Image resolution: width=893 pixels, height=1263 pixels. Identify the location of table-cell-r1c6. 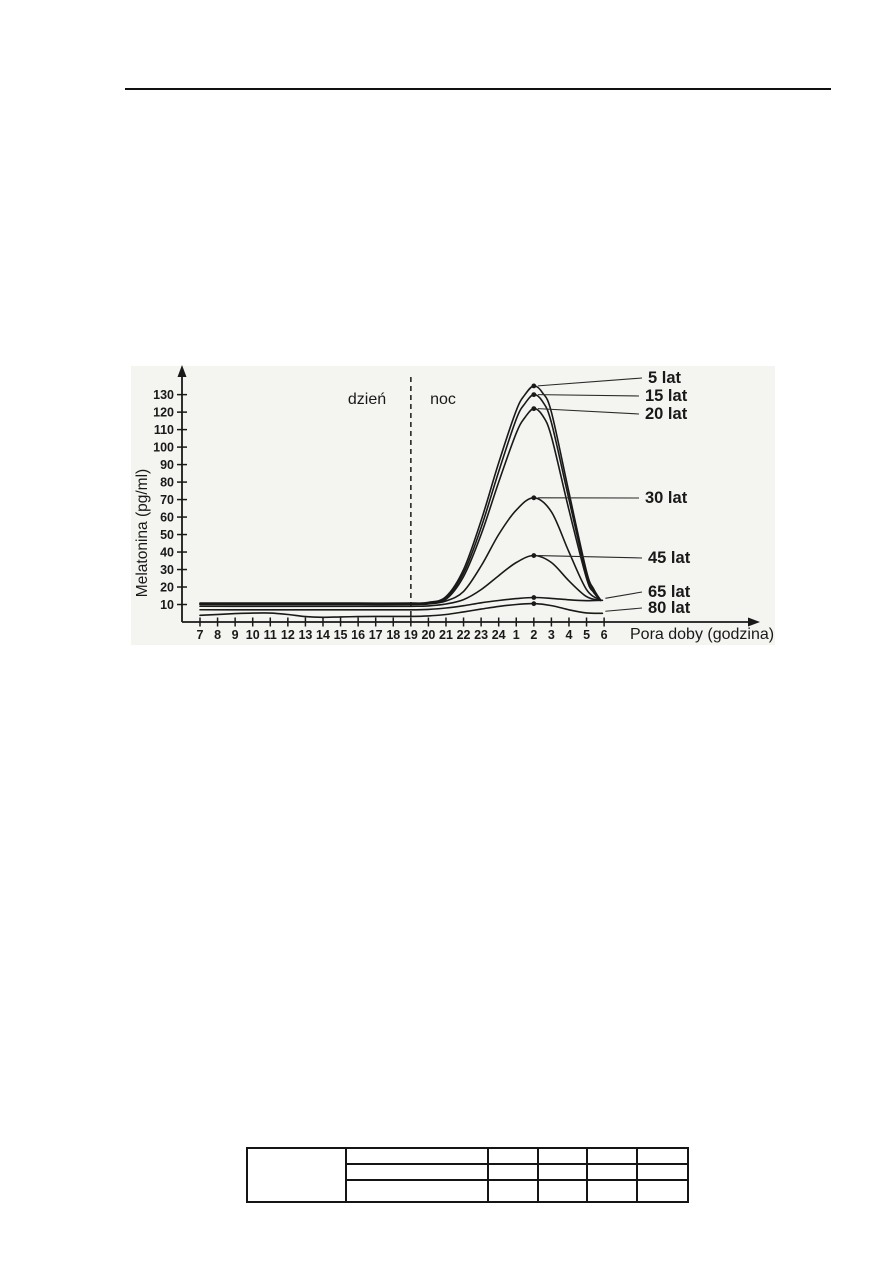
(662, 1156).